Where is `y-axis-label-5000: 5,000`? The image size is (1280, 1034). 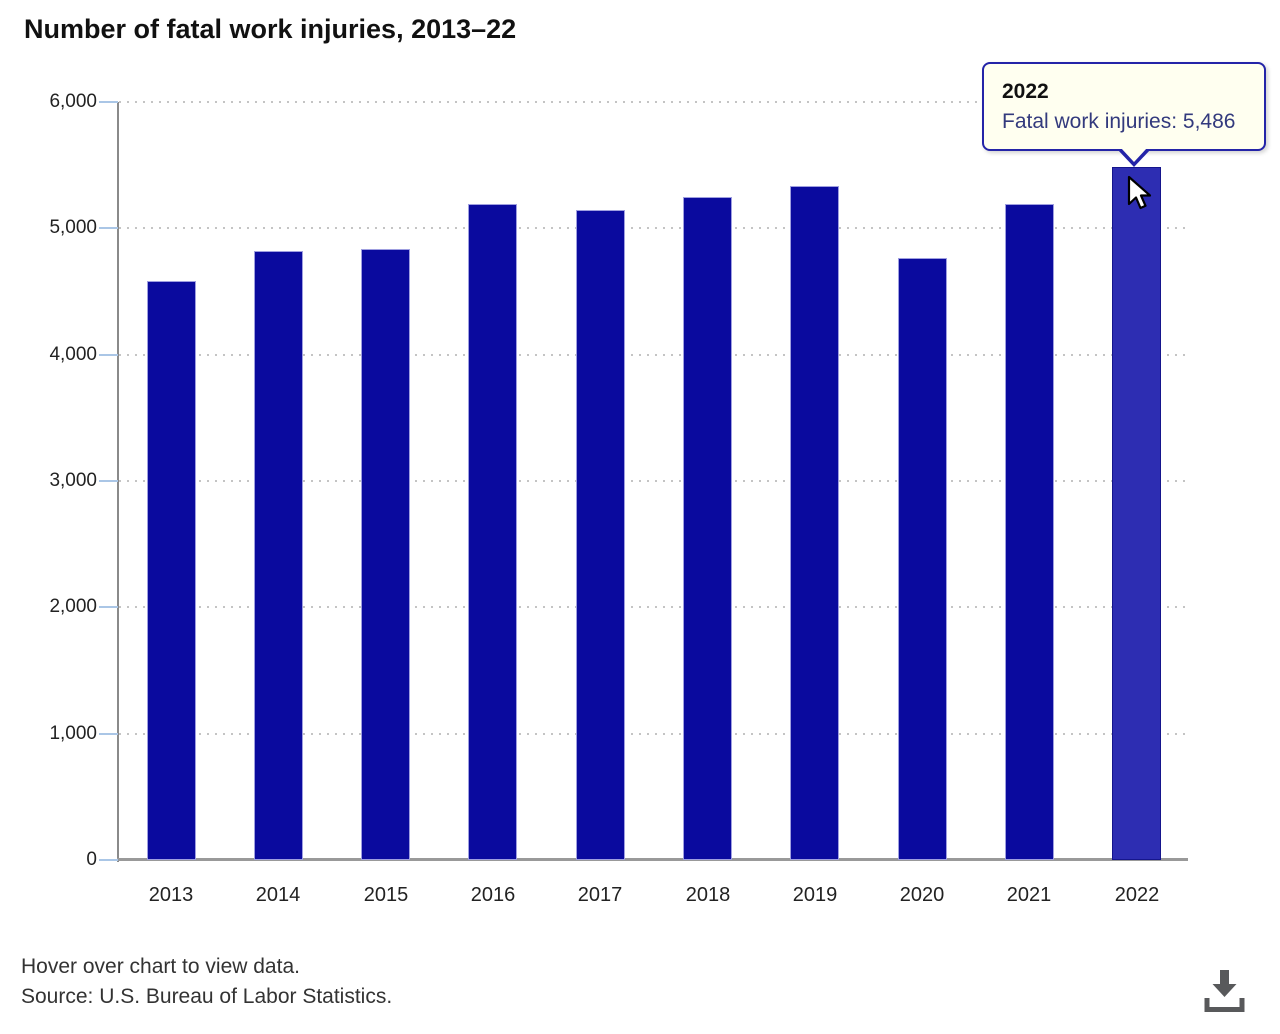
y-axis-label-5000: 5,000 is located at coordinates (73, 227).